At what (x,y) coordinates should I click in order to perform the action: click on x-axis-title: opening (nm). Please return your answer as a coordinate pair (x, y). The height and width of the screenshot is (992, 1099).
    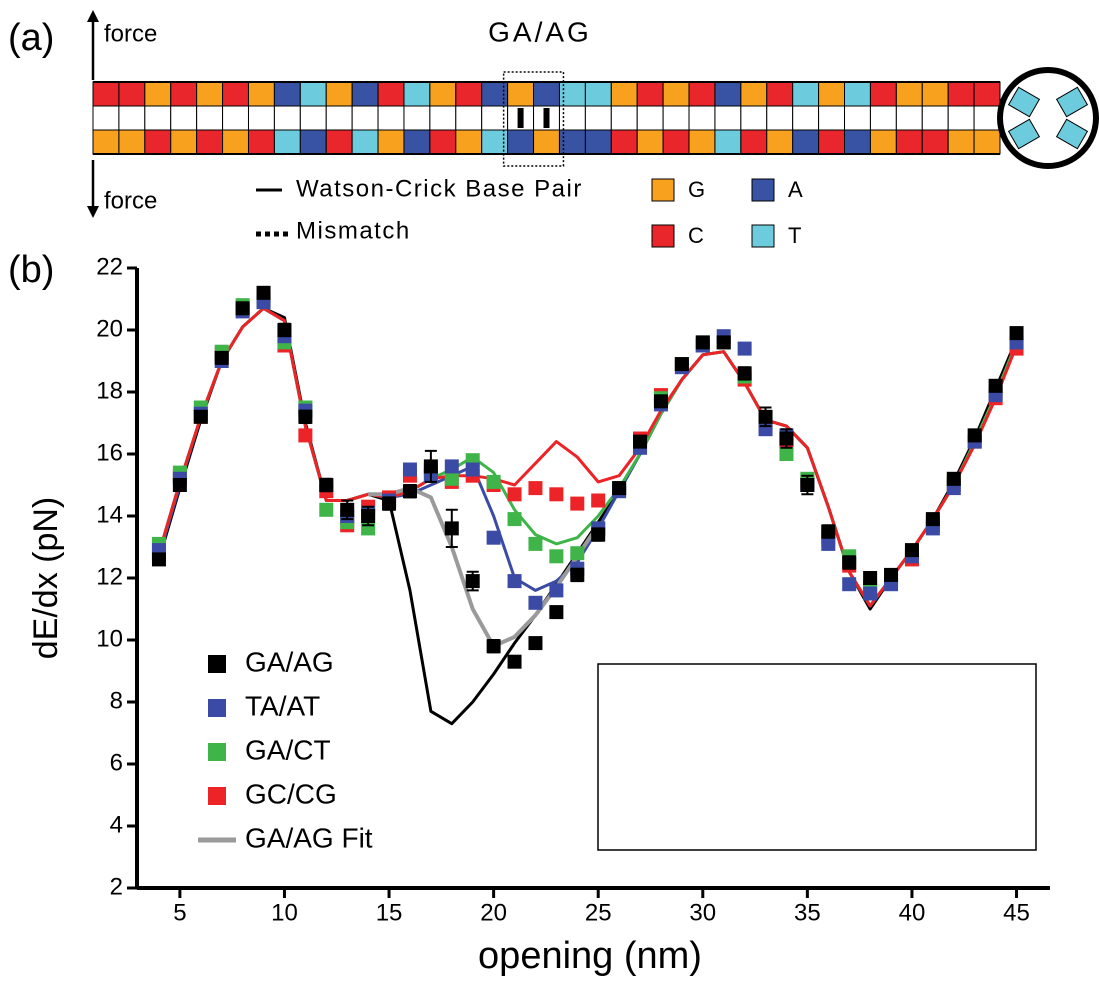
    Looking at the image, I should click on (590, 956).